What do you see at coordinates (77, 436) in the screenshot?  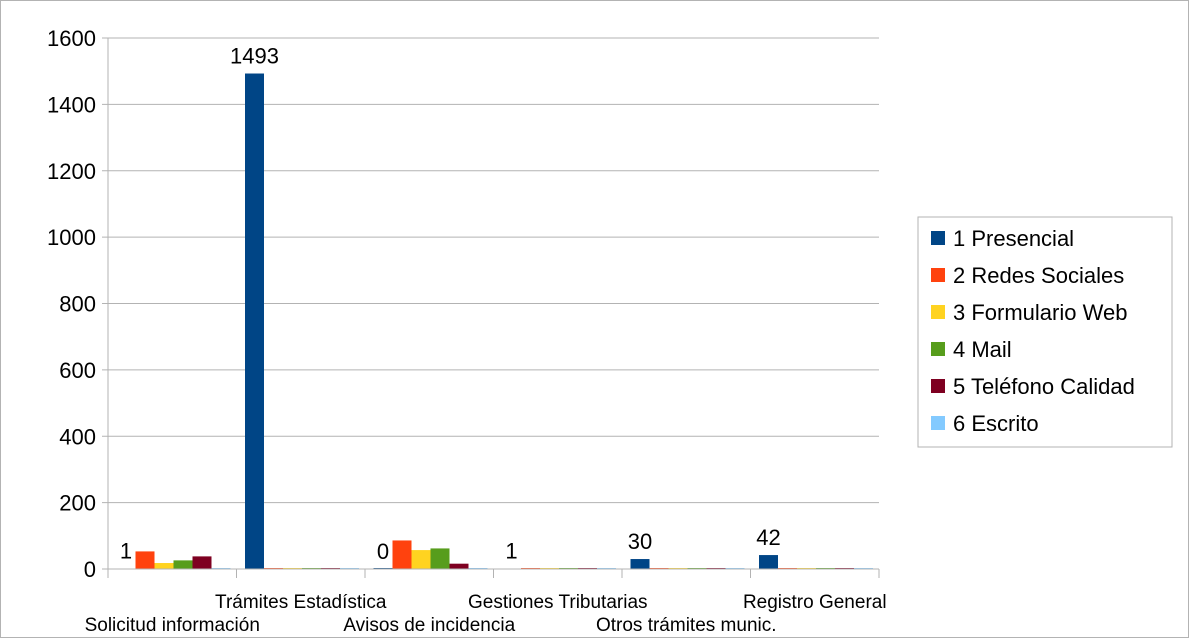 I see `y-tick-label: 400` at bounding box center [77, 436].